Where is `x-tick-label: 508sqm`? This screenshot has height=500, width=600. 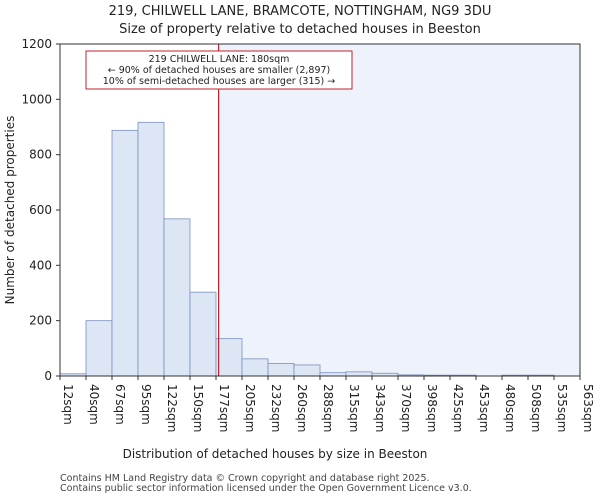
x-tick-label: 508sqm is located at coordinates (536, 408).